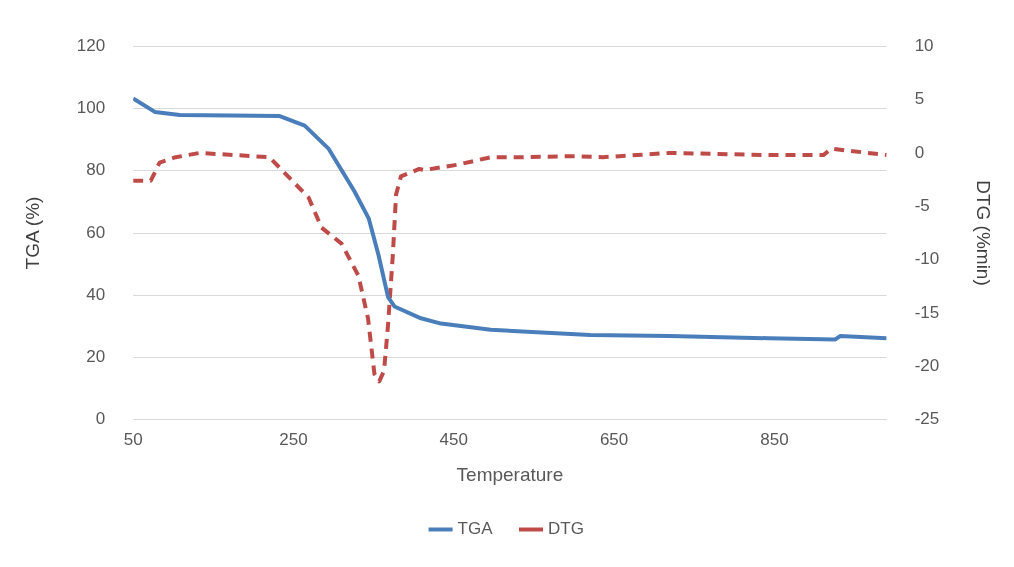 The width and height of the screenshot is (1014, 567). What do you see at coordinates (922, 205) in the screenshot?
I see `y2-tick-label: -5` at bounding box center [922, 205].